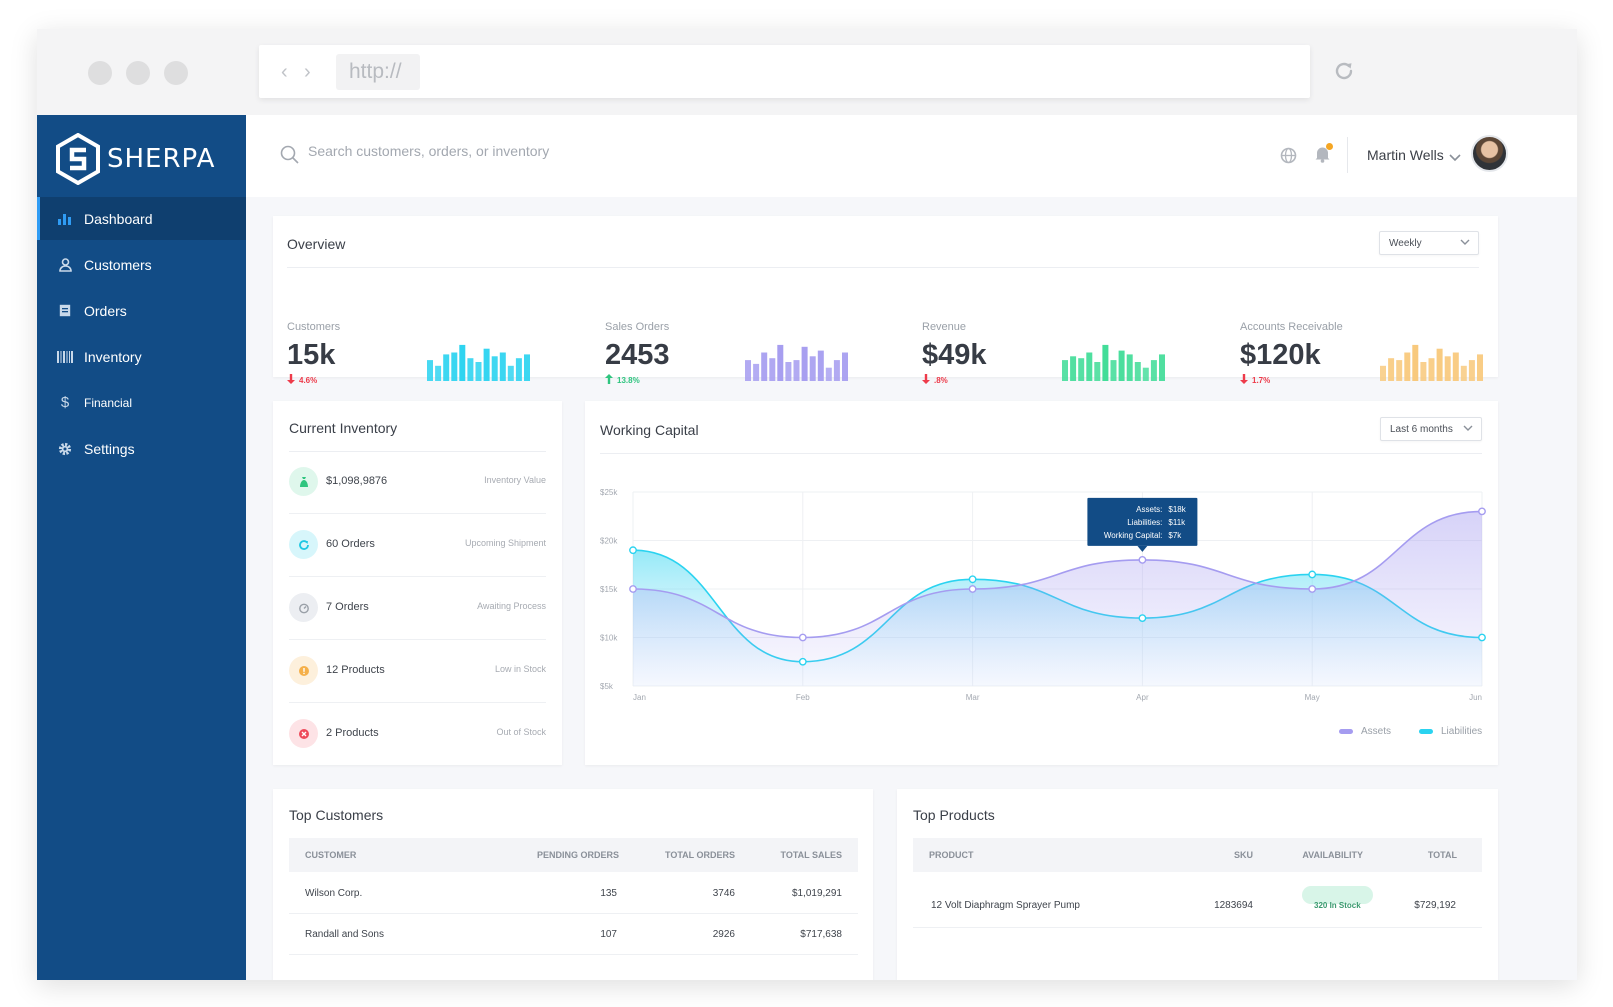 The width and height of the screenshot is (1613, 1007). Describe the element at coordinates (608, 934) in the screenshot. I see `pending-orders: 107` at that location.